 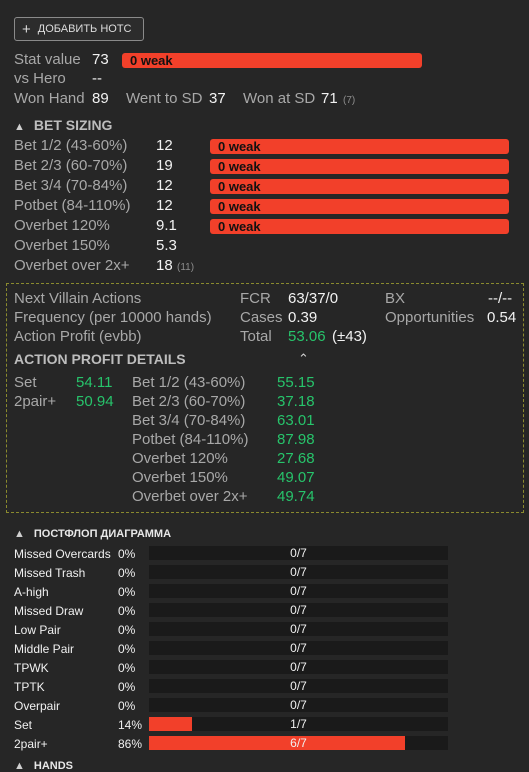 What do you see at coordinates (296, 420) in the screenshot?
I see `apd-right-value: 63.01` at bounding box center [296, 420].